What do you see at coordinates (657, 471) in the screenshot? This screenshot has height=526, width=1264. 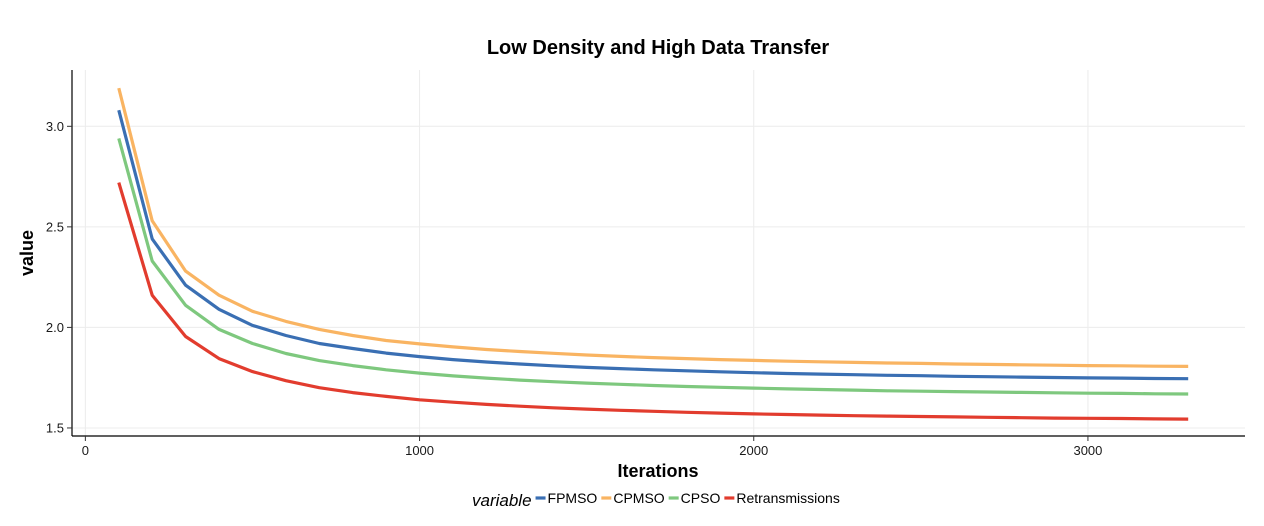 I see `x-axis-title: Iterations` at bounding box center [657, 471].